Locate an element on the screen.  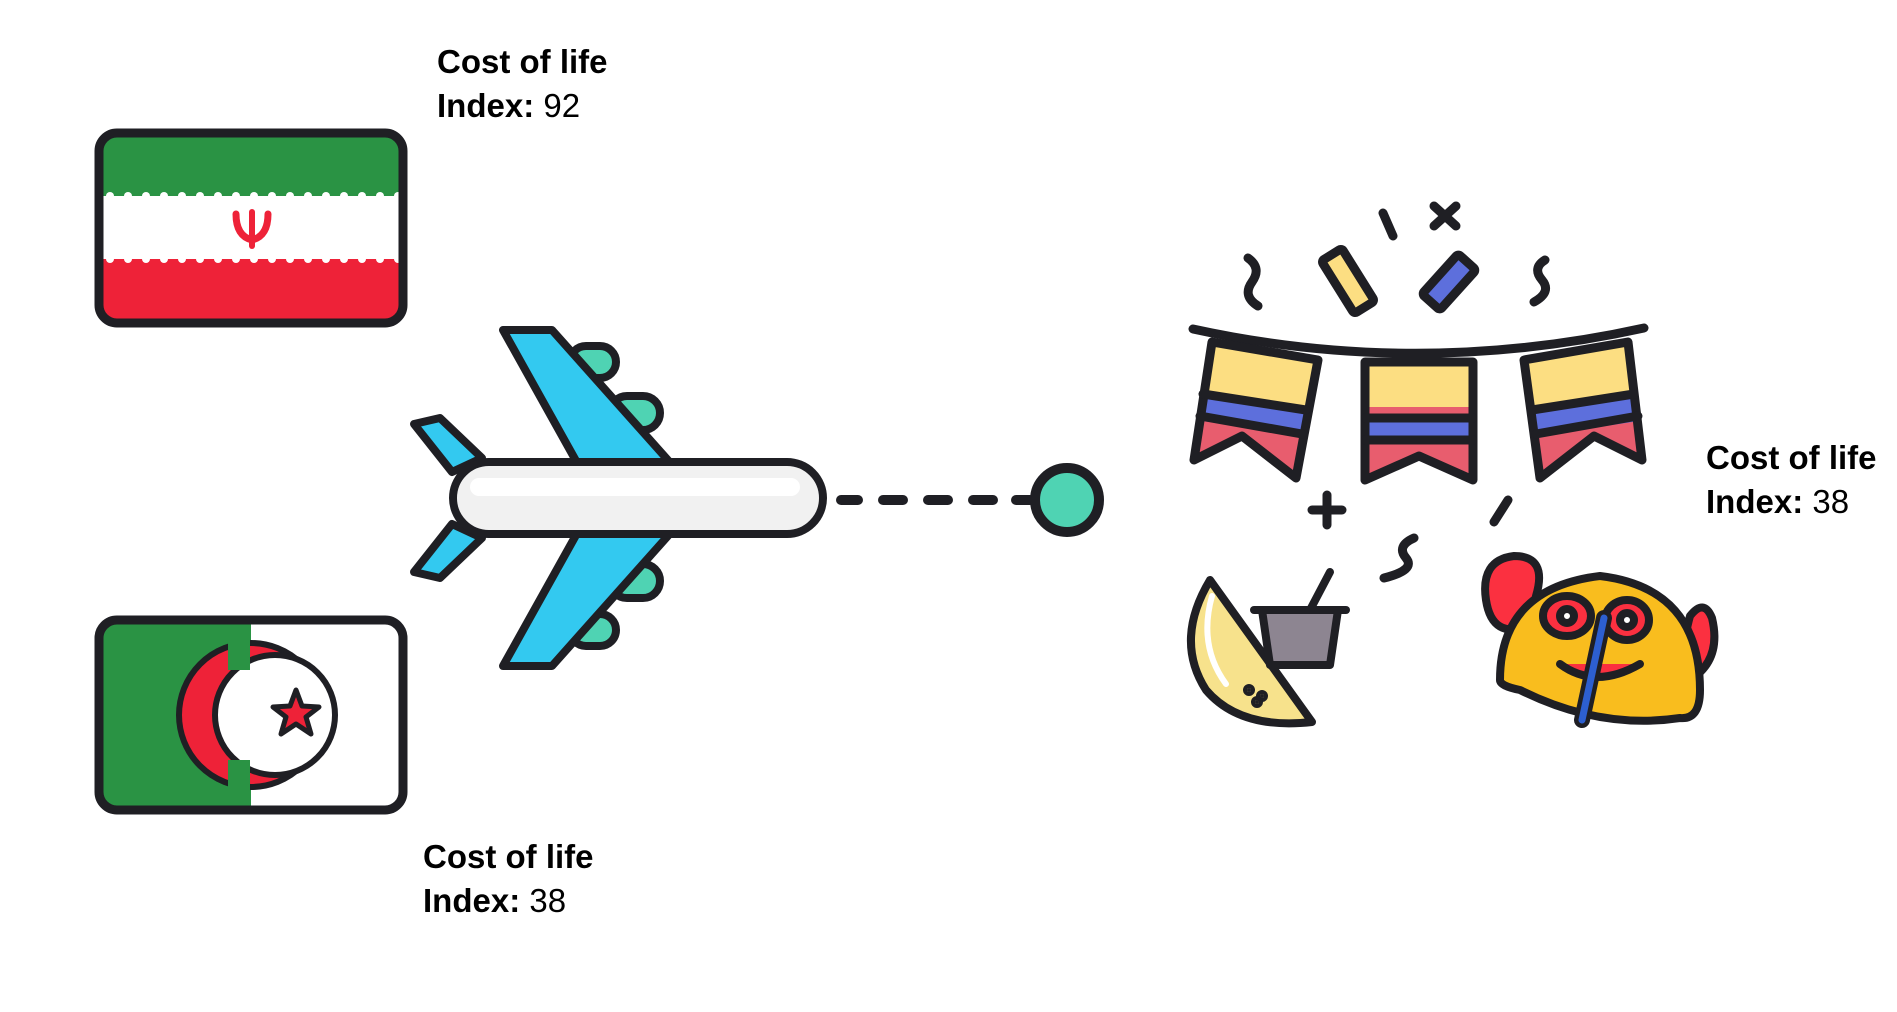
arepa-and-sauce-icon is located at coordinates (1268, 648).